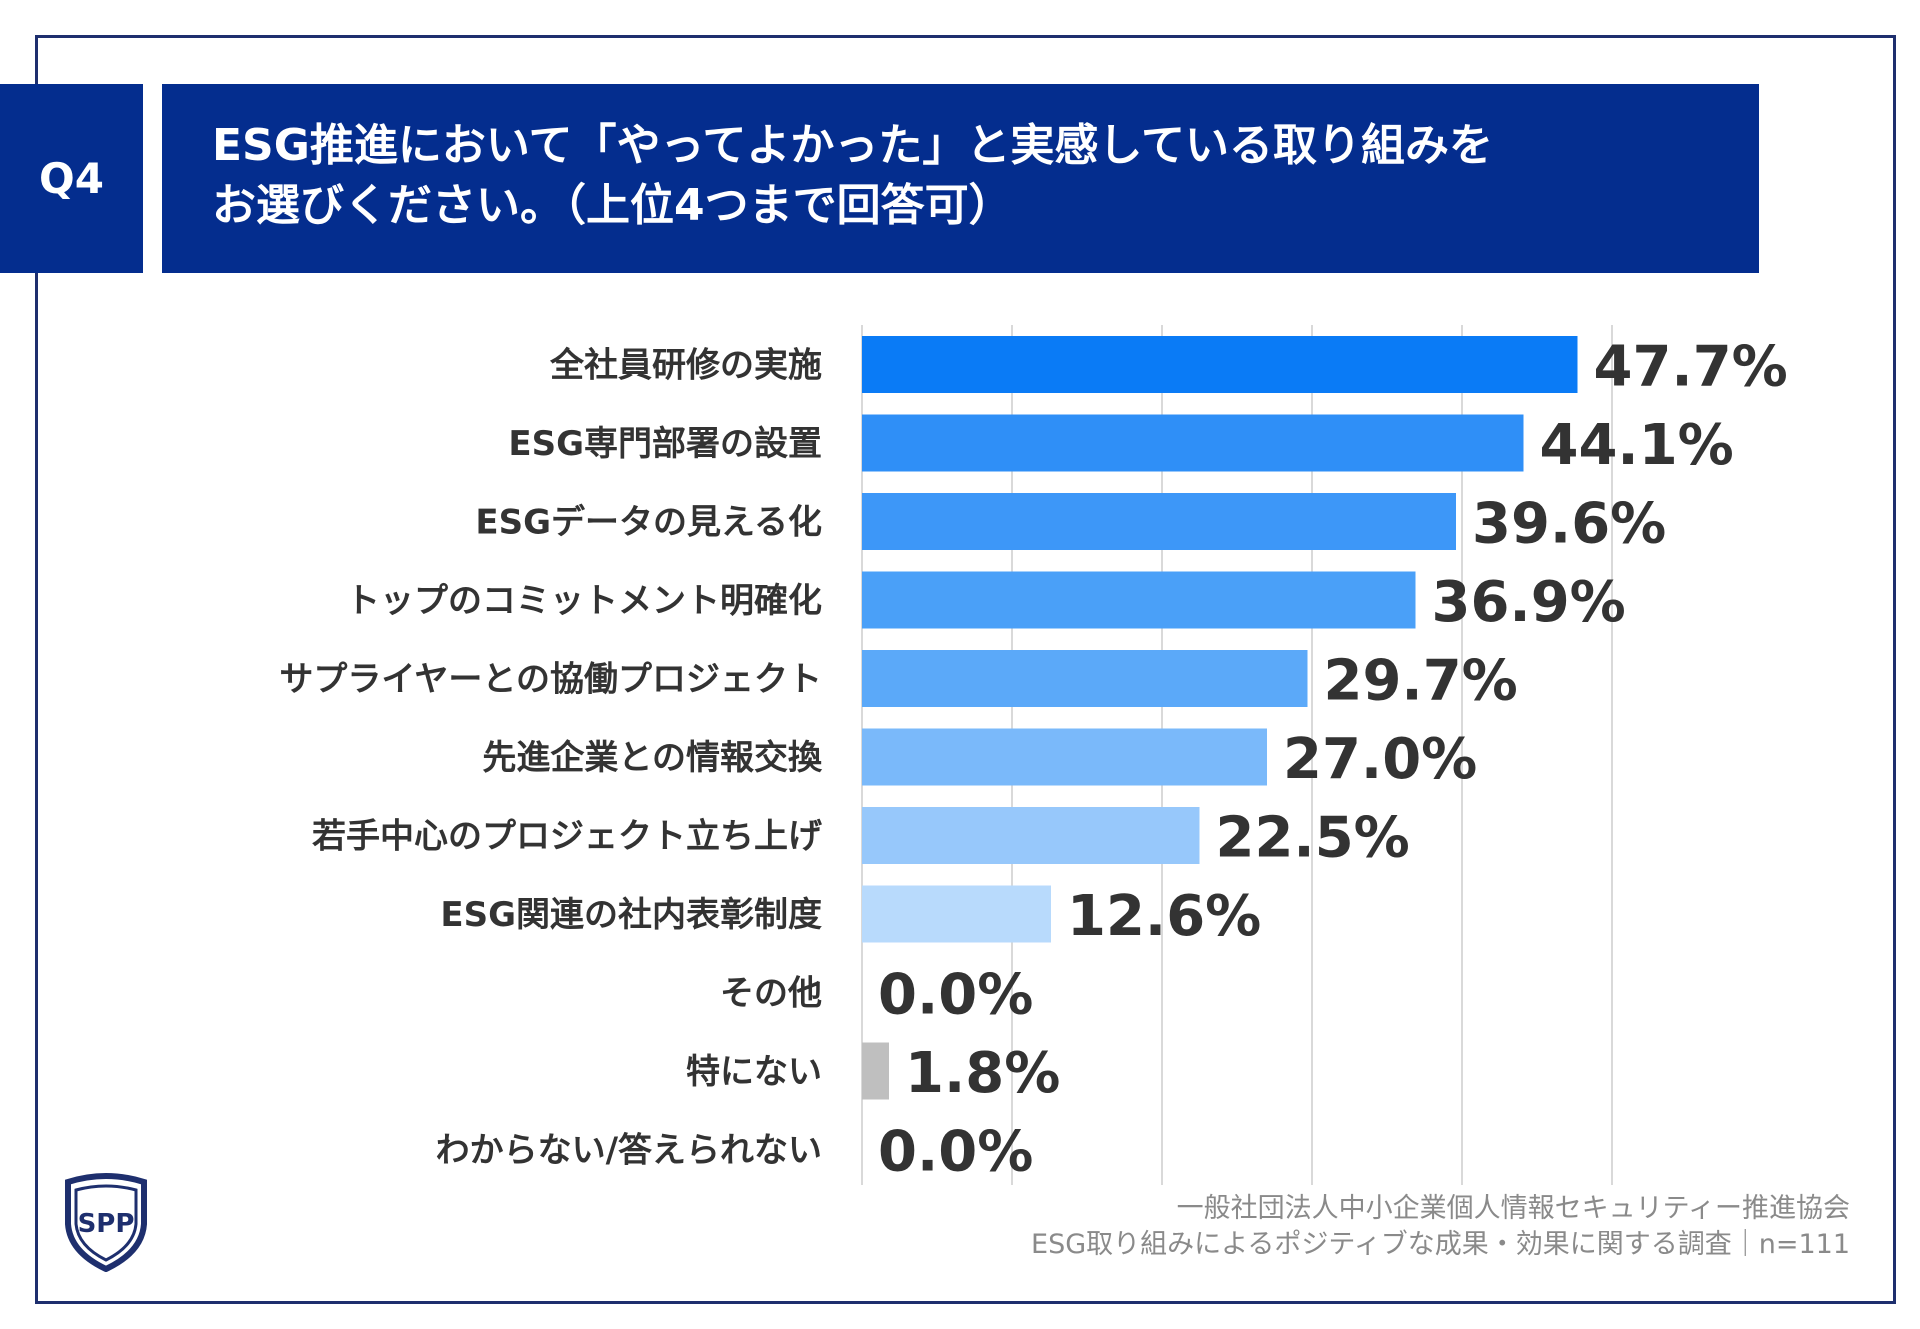 The height and width of the screenshot is (1329, 1920). I want to click on value-label: 44.1%, so click(1637, 445).